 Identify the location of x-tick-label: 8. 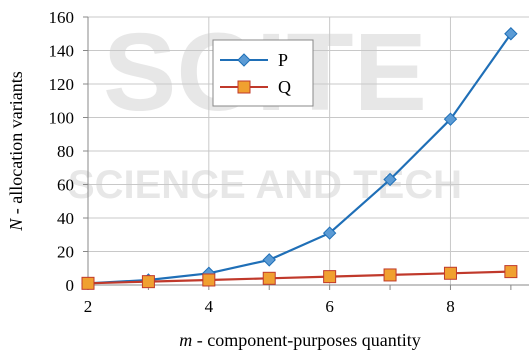
(450, 306).